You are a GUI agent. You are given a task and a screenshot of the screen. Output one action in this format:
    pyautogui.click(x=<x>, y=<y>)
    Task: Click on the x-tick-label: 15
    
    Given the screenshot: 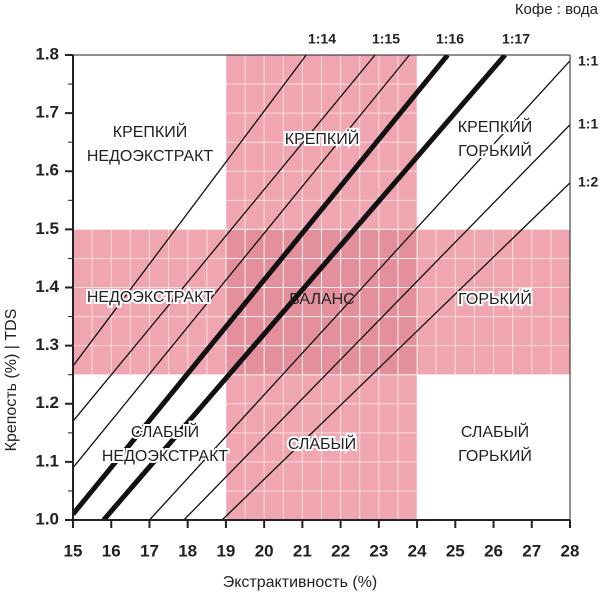 What is the action you would take?
    pyautogui.click(x=73, y=550)
    